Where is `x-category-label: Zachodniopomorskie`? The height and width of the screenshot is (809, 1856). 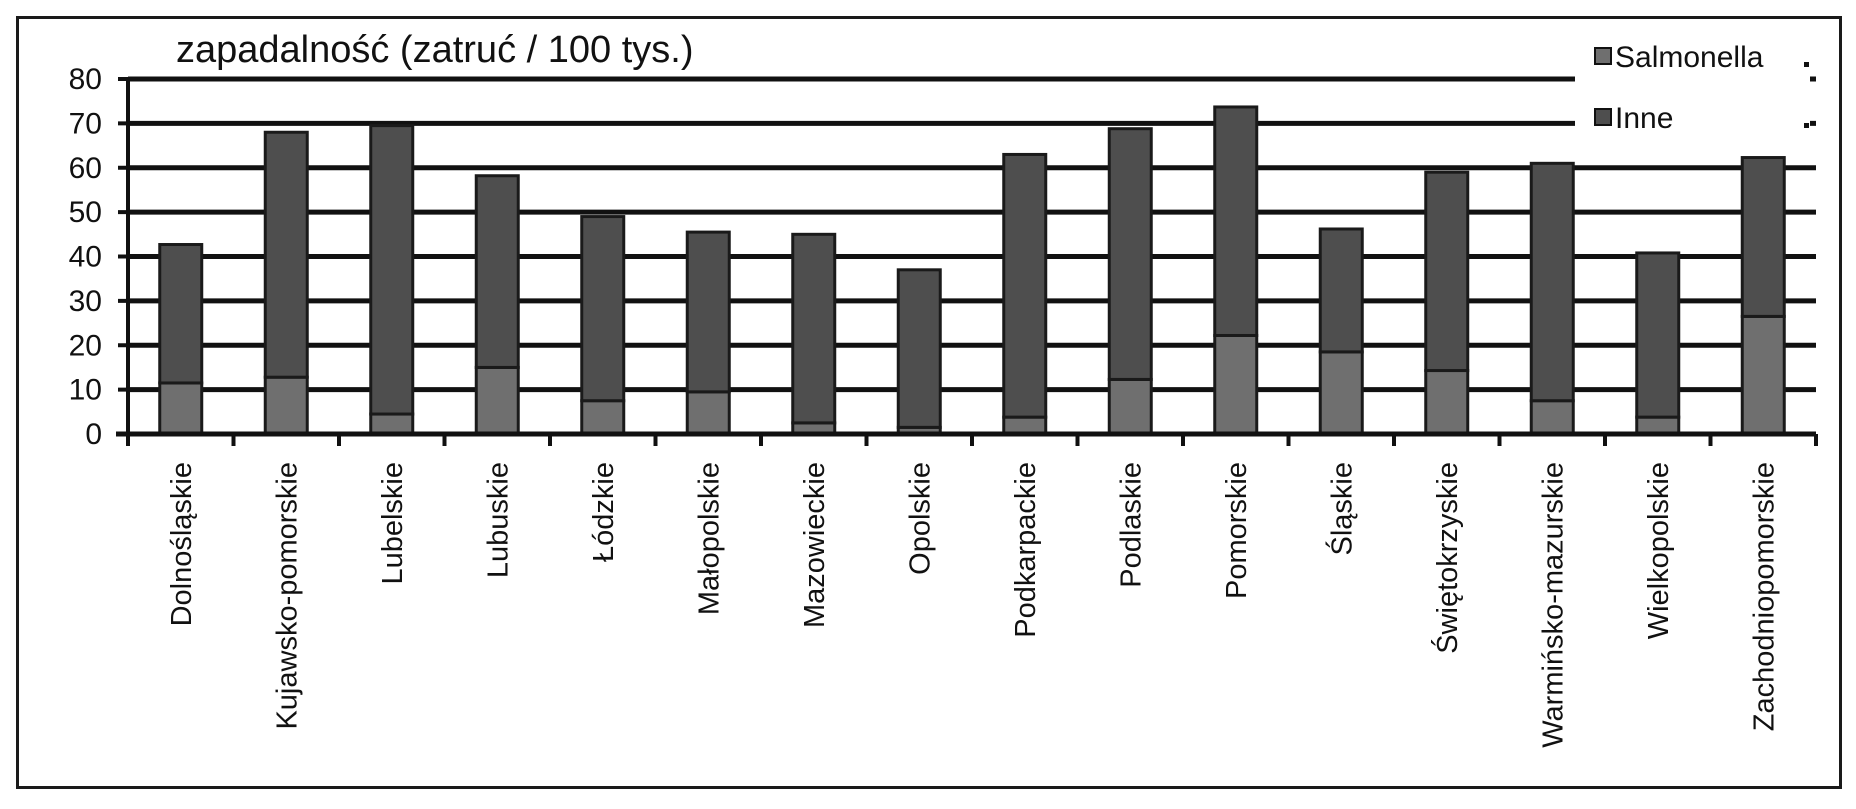
x-category-label: Zachodniopomorskie is located at coordinates (1764, 596).